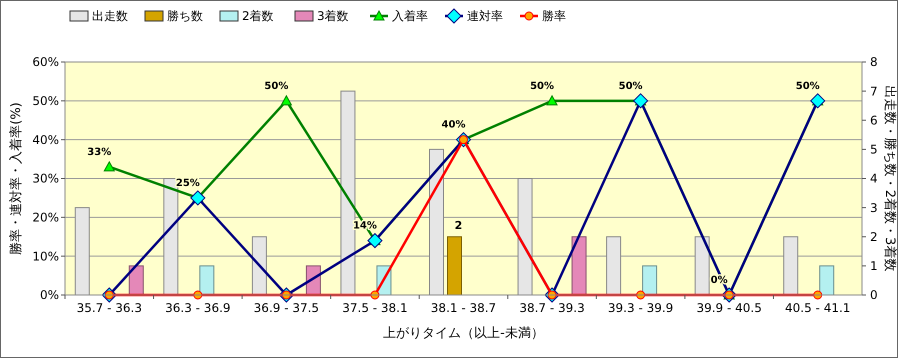 The image size is (898, 358). I want to click on legend-label: 3着数, so click(333, 16).